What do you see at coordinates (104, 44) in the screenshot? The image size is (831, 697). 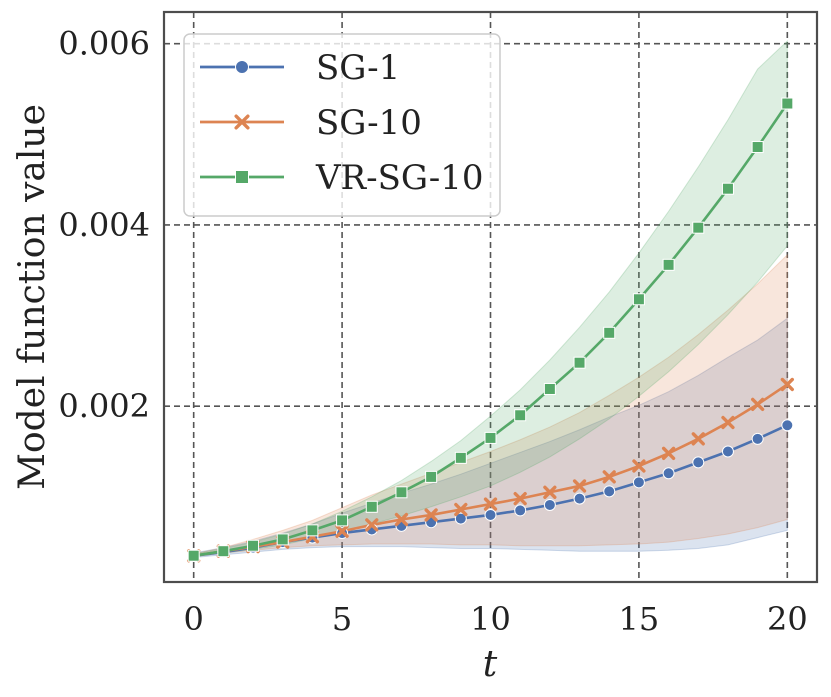 I see `y-tick-label: 0.006` at bounding box center [104, 44].